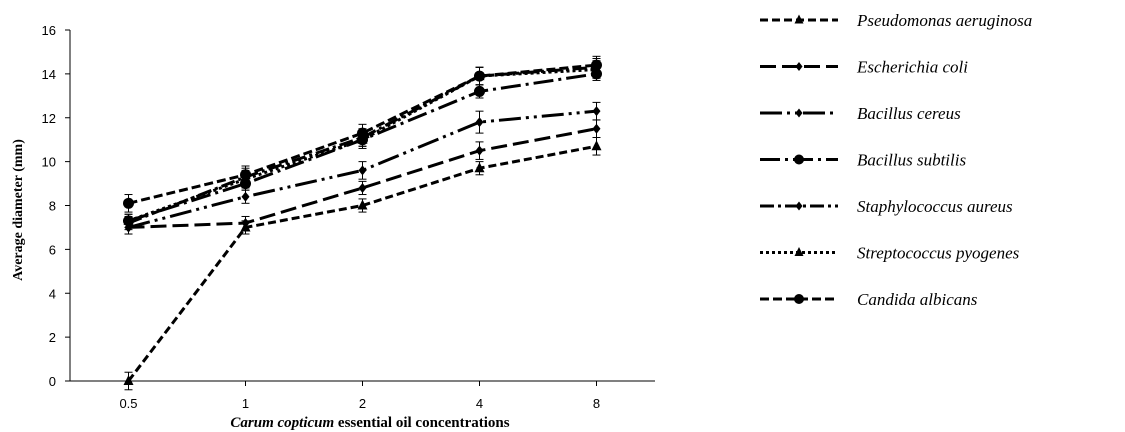 The image size is (1125, 432). What do you see at coordinates (49, 74) in the screenshot?
I see `y-tick-label: 14` at bounding box center [49, 74].